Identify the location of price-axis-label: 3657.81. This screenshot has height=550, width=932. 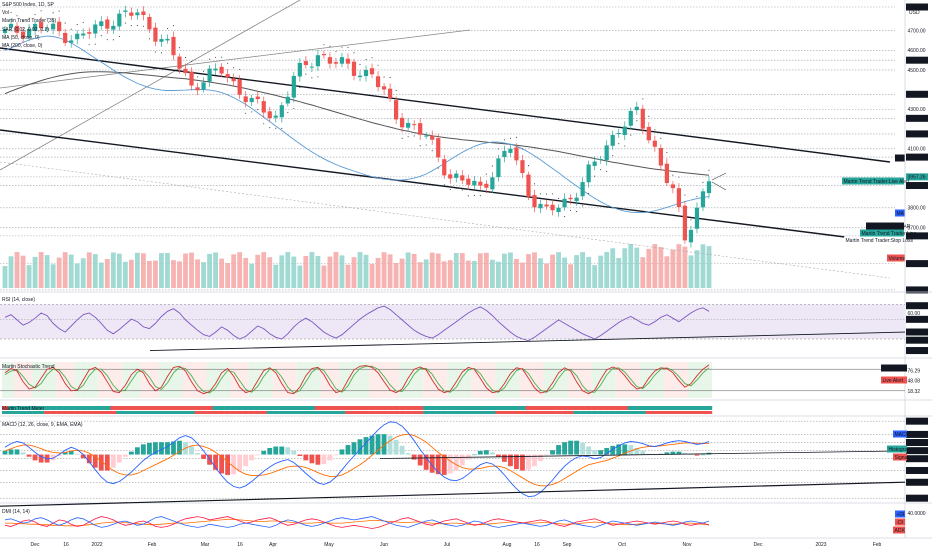
(917, 237).